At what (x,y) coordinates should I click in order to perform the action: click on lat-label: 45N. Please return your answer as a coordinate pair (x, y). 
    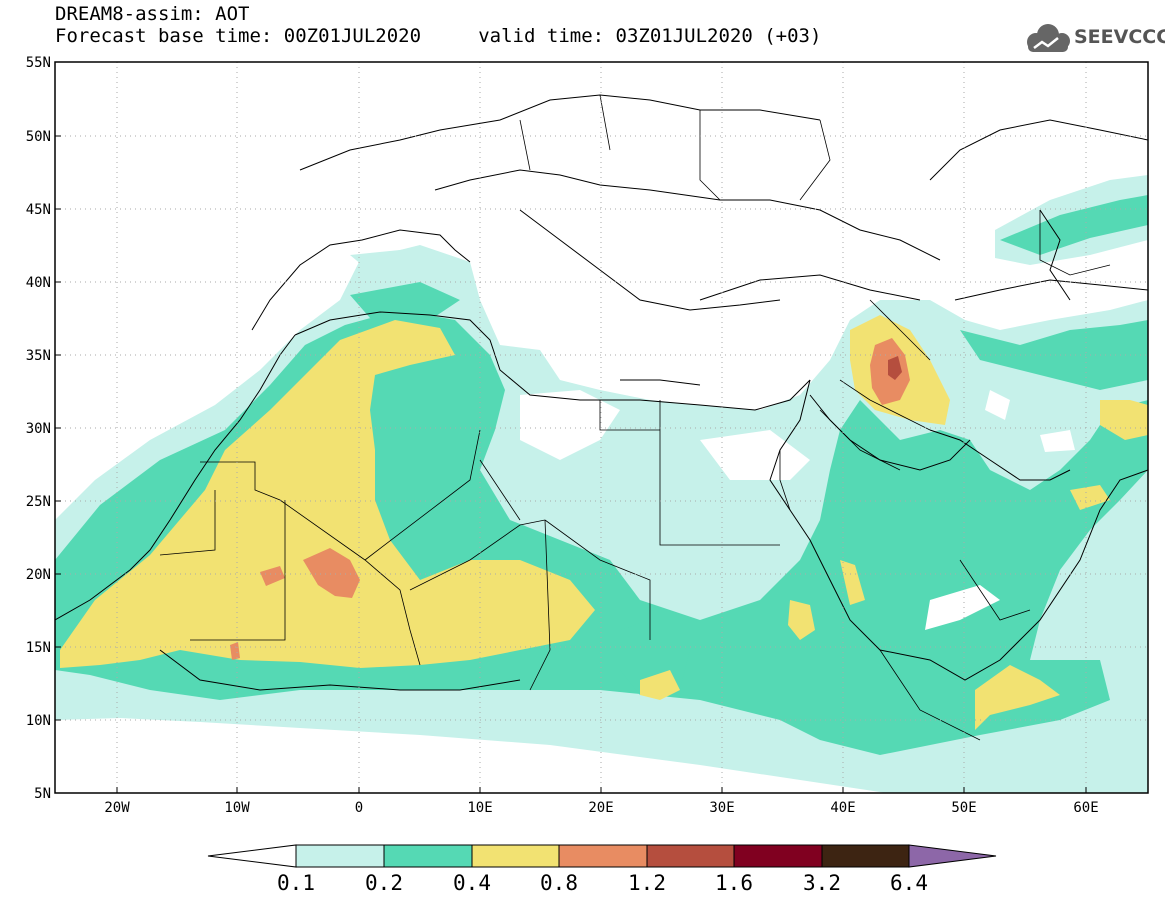
    Looking at the image, I should click on (38, 210).